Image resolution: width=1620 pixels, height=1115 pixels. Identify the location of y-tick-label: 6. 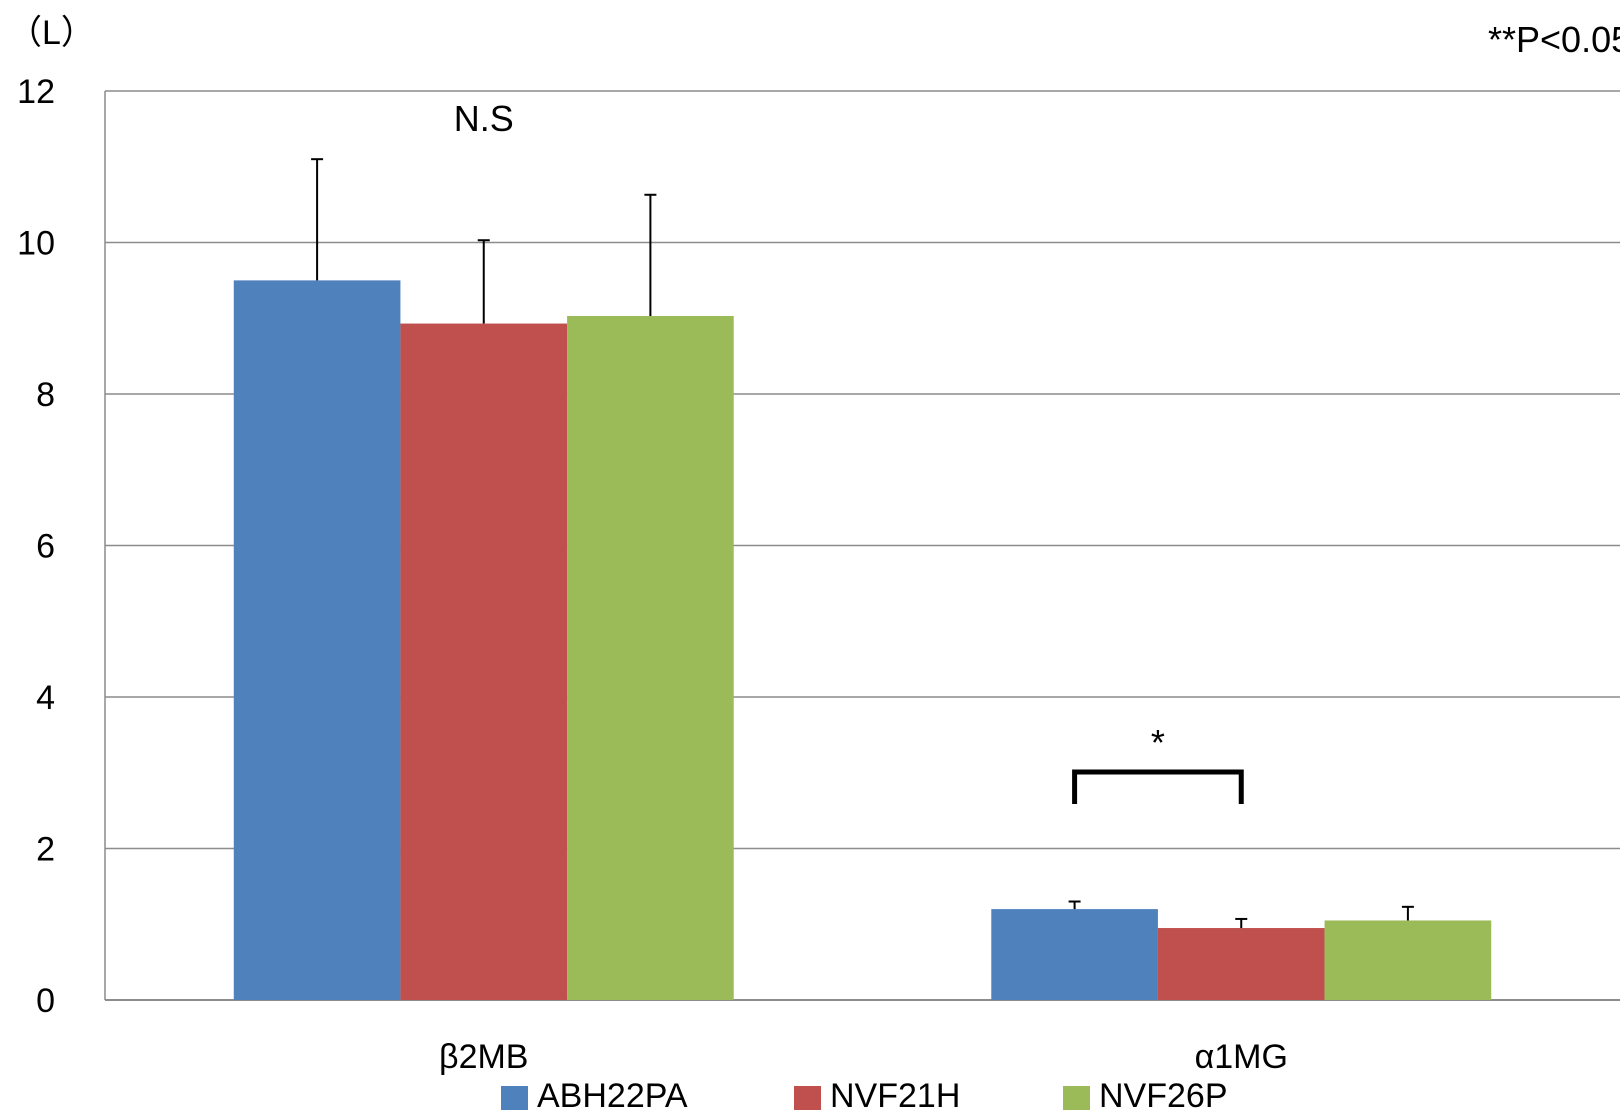
(45, 547).